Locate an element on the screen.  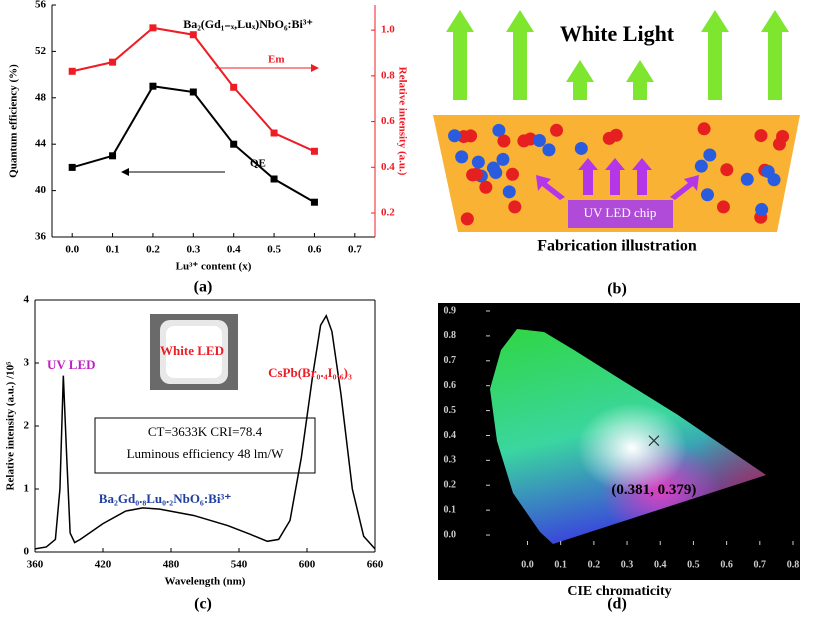
y-tick-label: 0 is located at coordinates (27, 552).